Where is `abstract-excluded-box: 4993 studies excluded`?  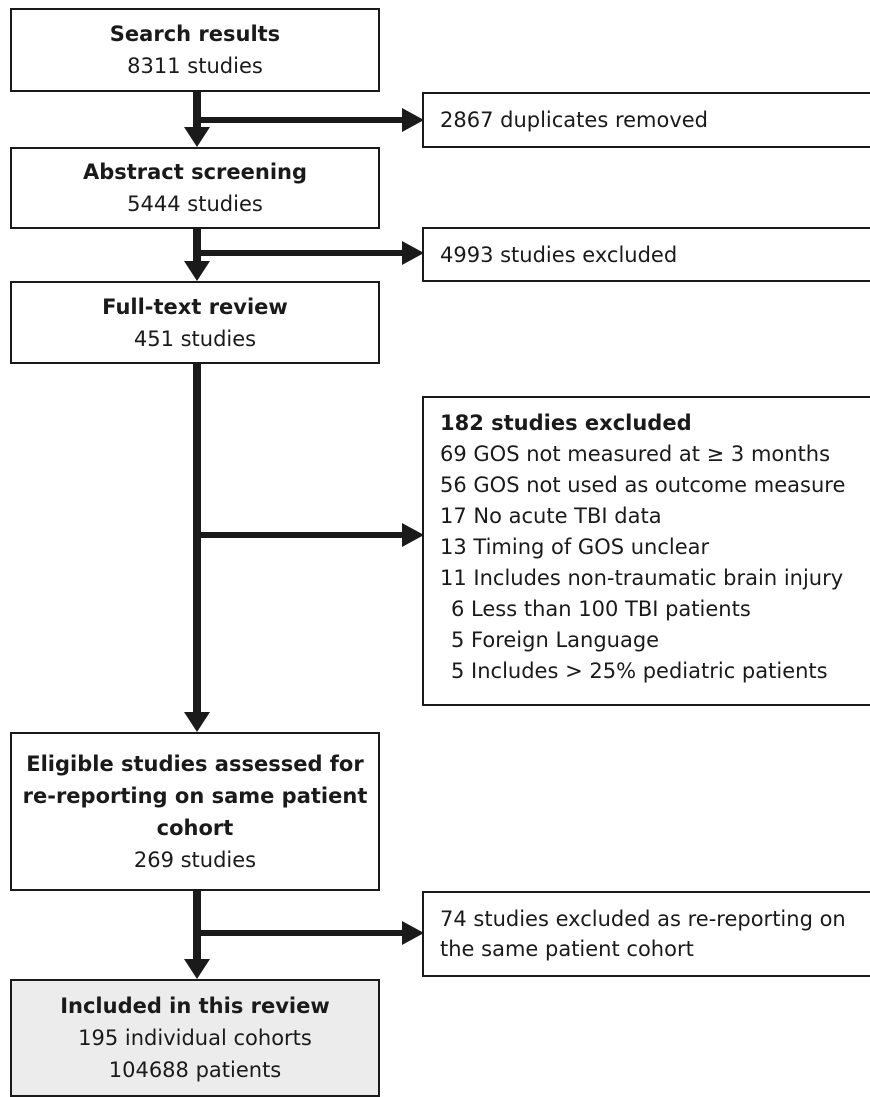 abstract-excluded-box: 4993 studies excluded is located at coordinates (646, 254).